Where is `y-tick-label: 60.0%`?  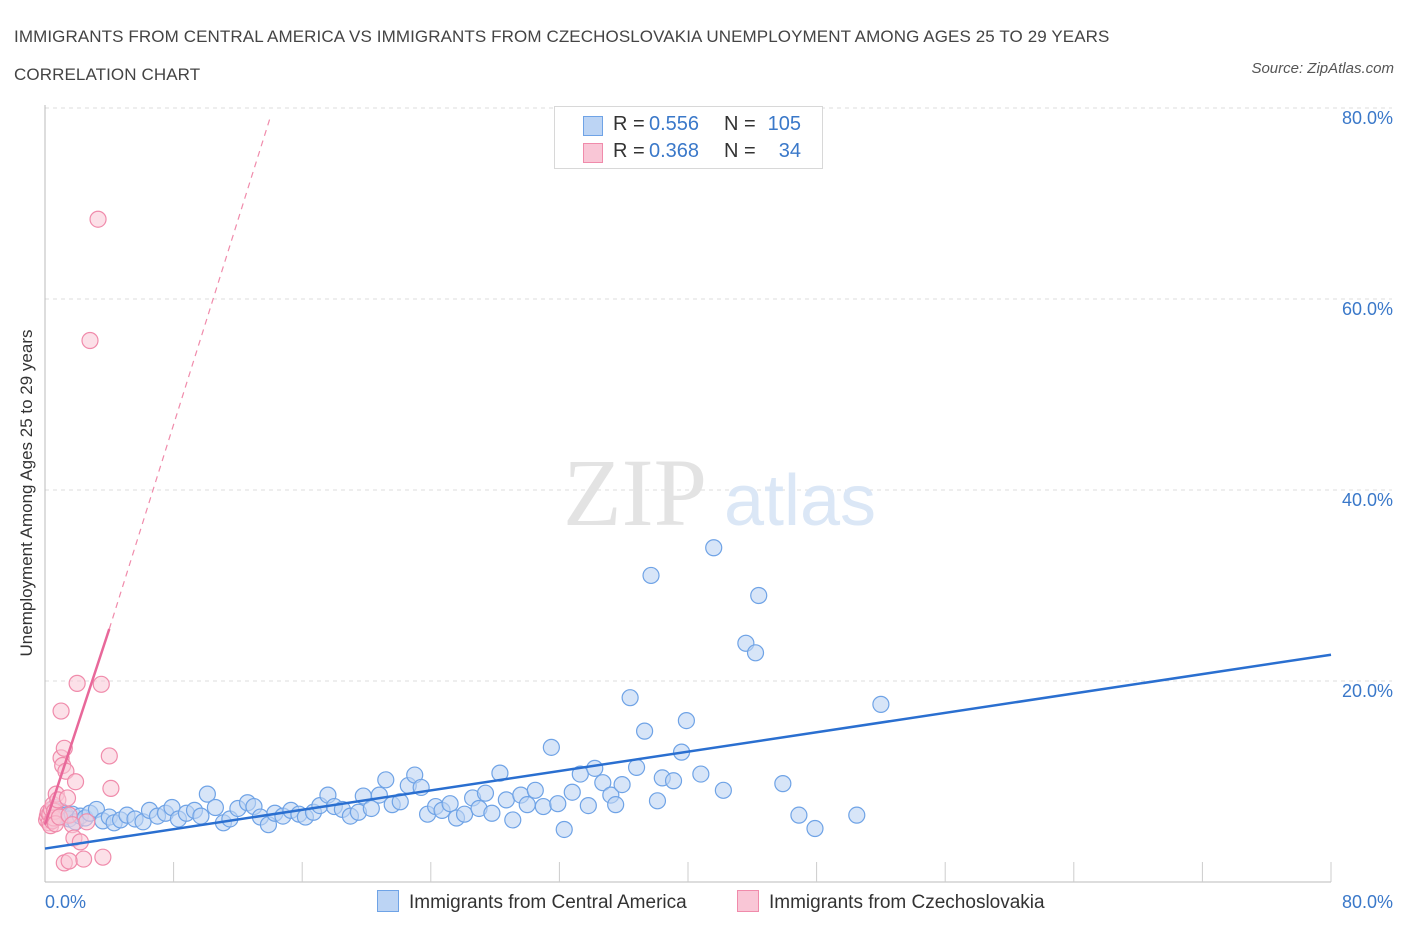
y-tick-label: 60.0% is located at coordinates (1367, 309).